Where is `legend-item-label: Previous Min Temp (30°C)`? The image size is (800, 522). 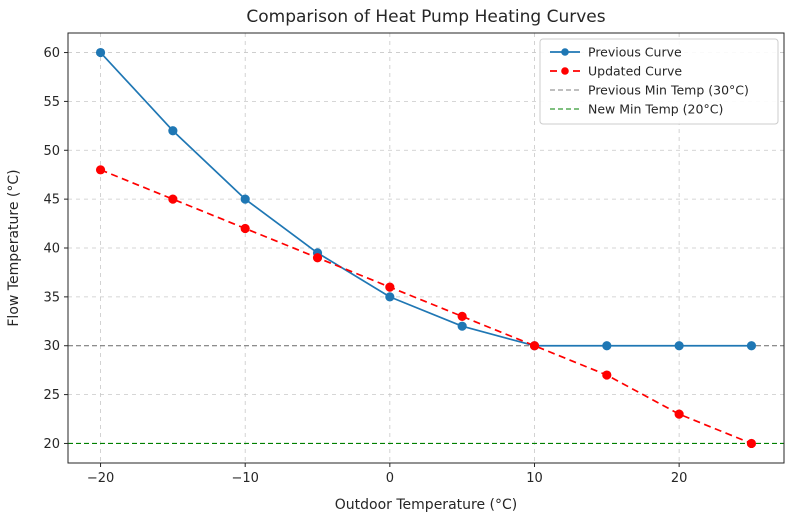
legend-item-label: Previous Min Temp (30°C) is located at coordinates (668, 90).